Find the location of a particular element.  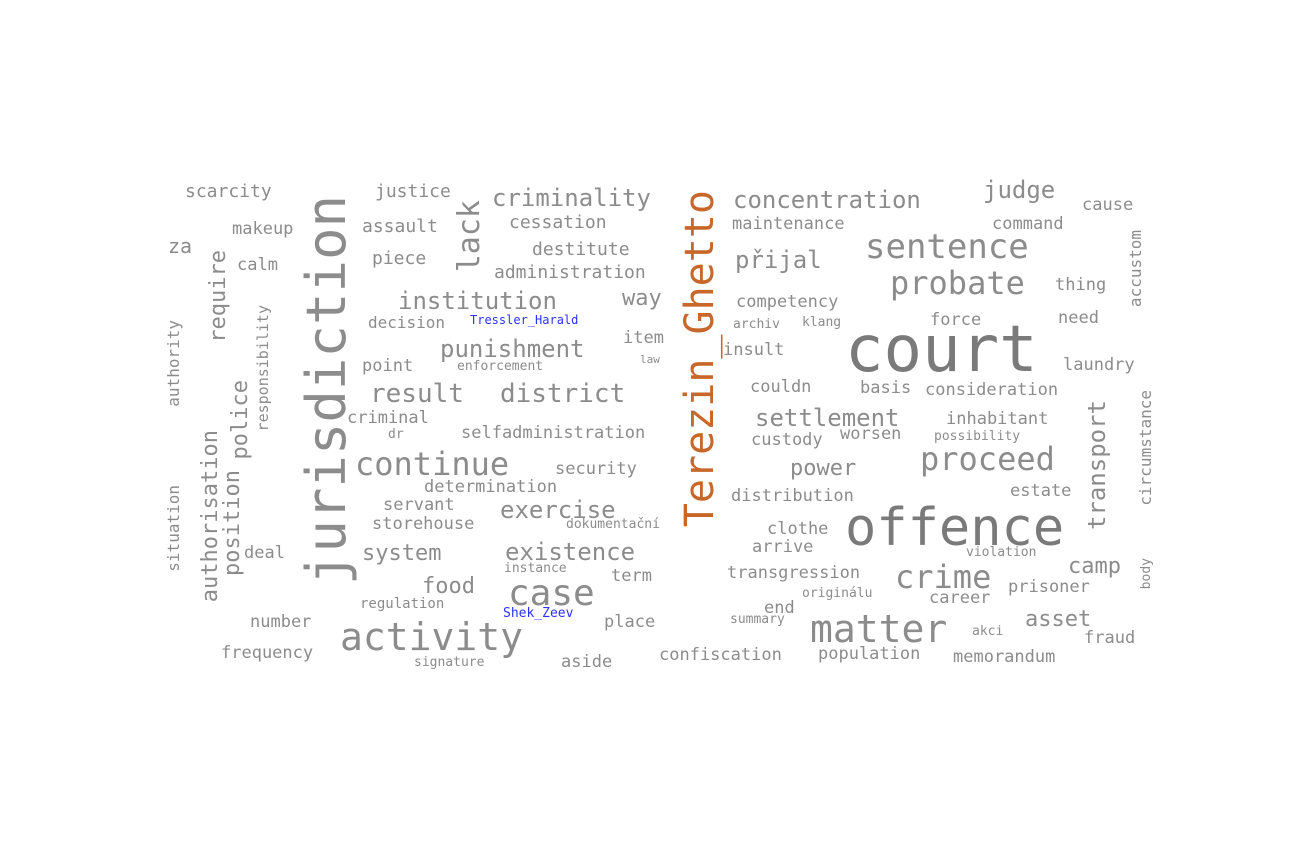

word-insult: insult is located at coordinates (754, 350).